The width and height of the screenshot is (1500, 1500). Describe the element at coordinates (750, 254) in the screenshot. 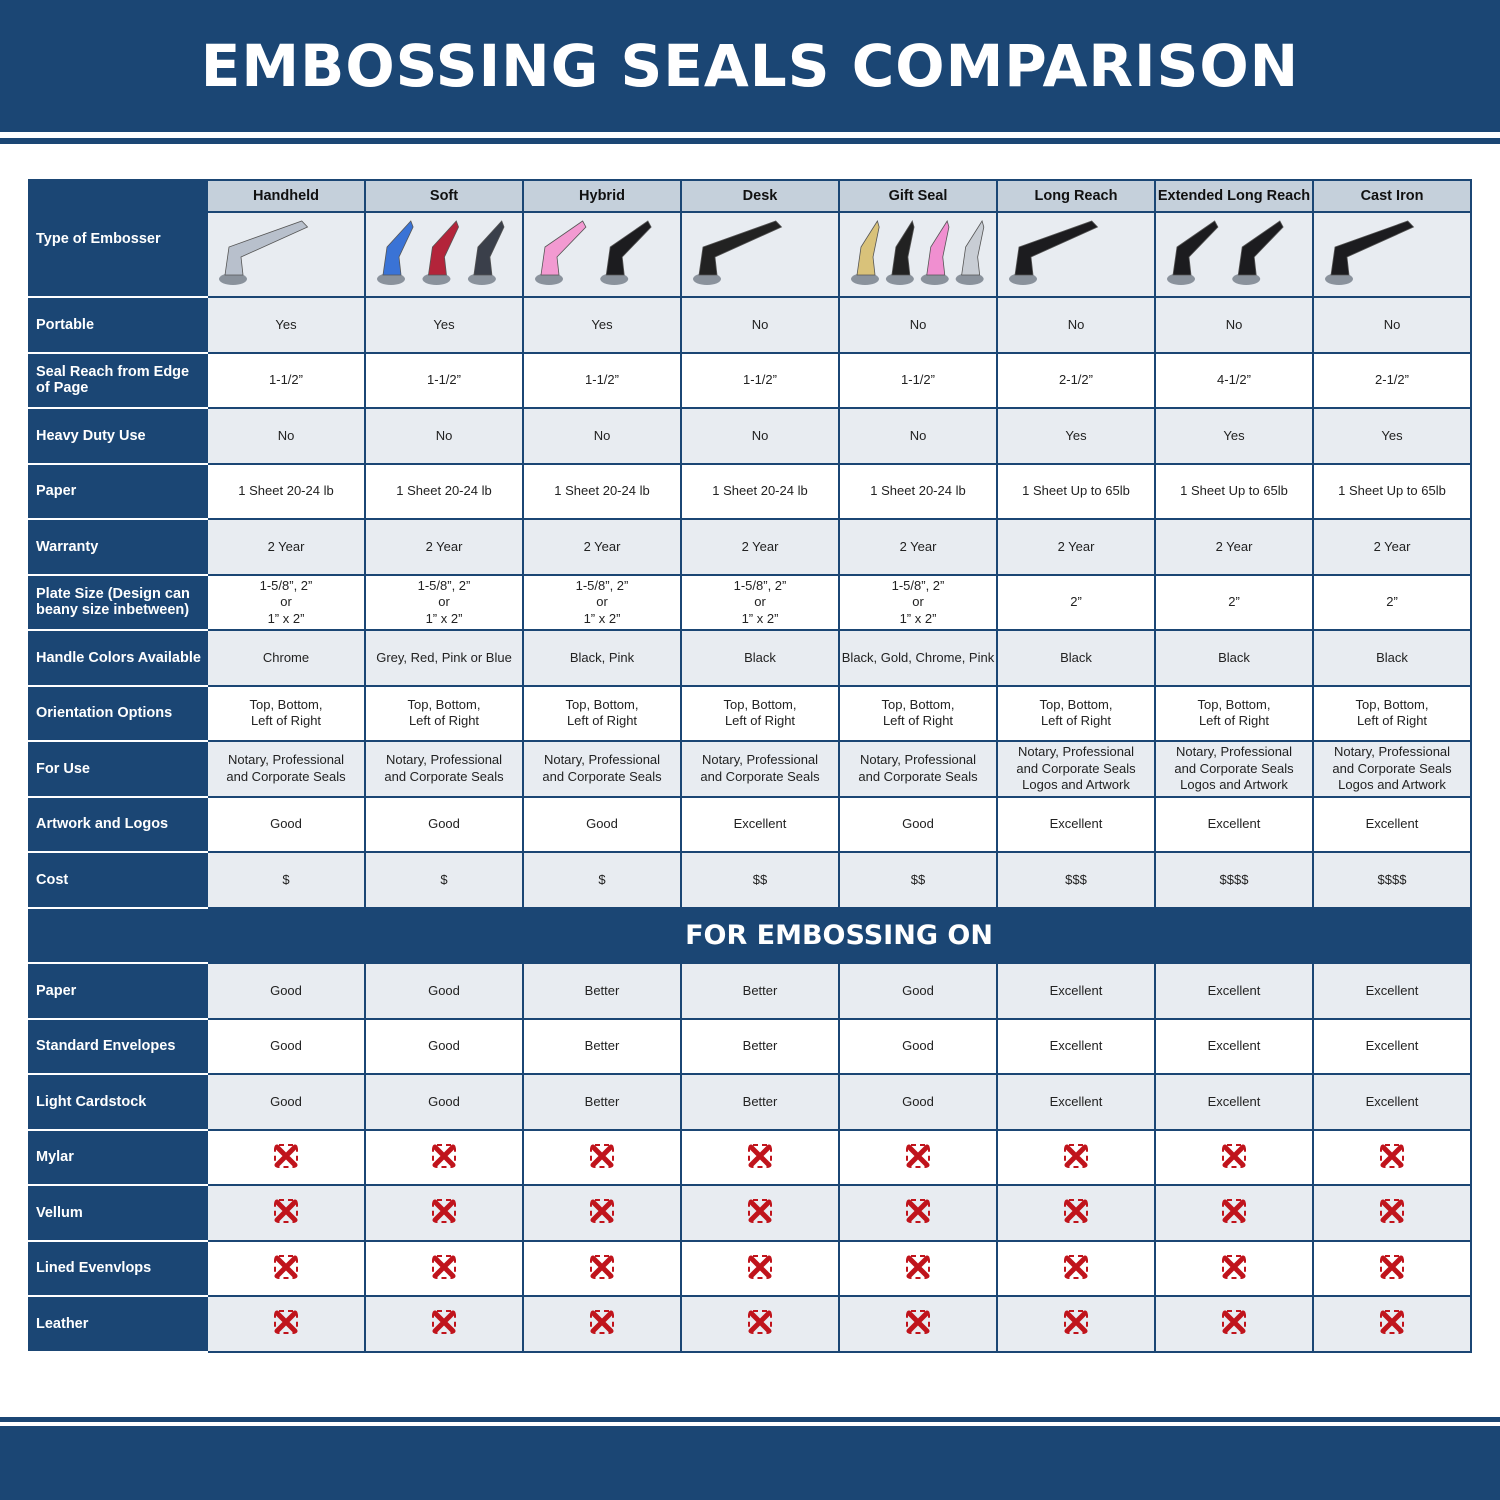

I see `image-row` at that location.